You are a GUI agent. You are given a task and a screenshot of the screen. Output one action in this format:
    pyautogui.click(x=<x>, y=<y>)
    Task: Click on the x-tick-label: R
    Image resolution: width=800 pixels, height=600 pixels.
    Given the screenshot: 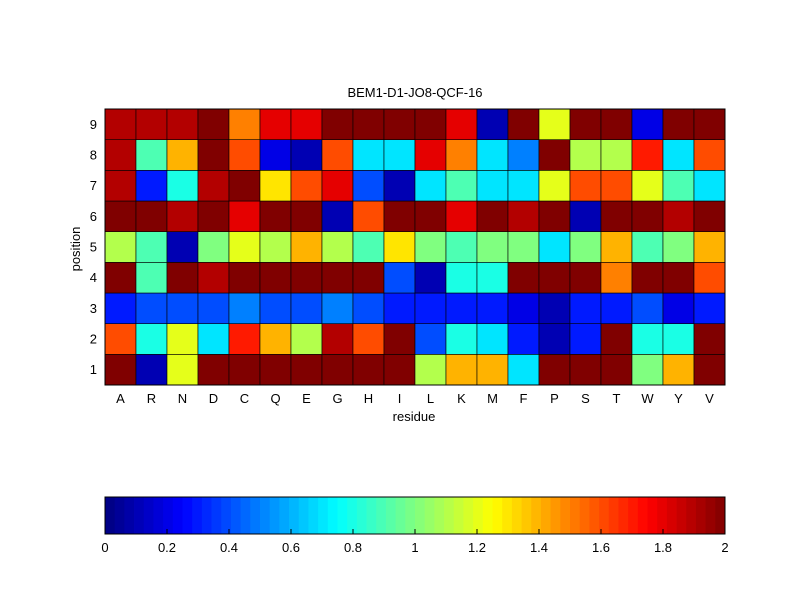 What is the action you would take?
    pyautogui.click(x=151, y=398)
    